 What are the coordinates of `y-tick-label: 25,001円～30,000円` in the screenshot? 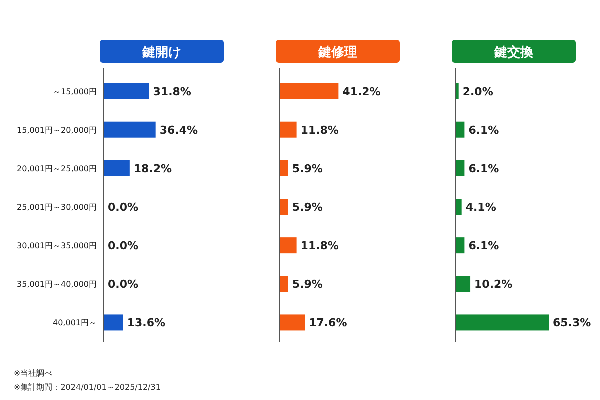 It's located at (57, 207).